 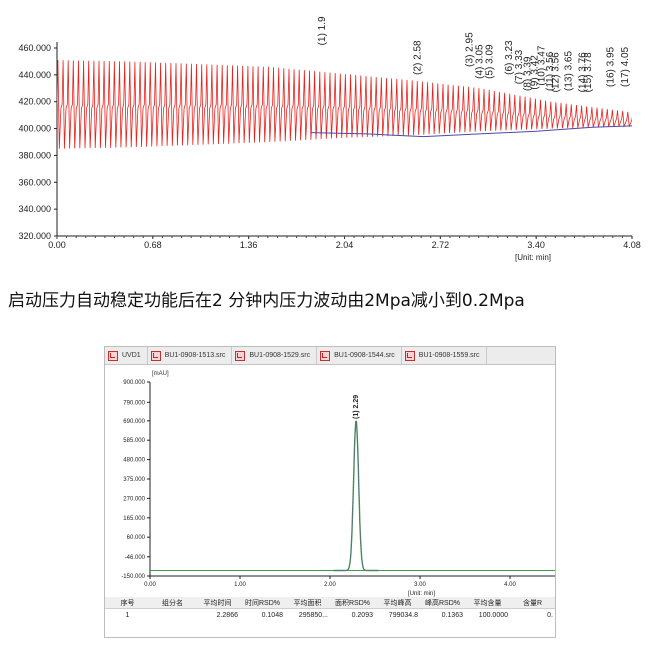 What do you see at coordinates (172, 603) in the screenshot?
I see `table-header-cell: 组分名` at bounding box center [172, 603].